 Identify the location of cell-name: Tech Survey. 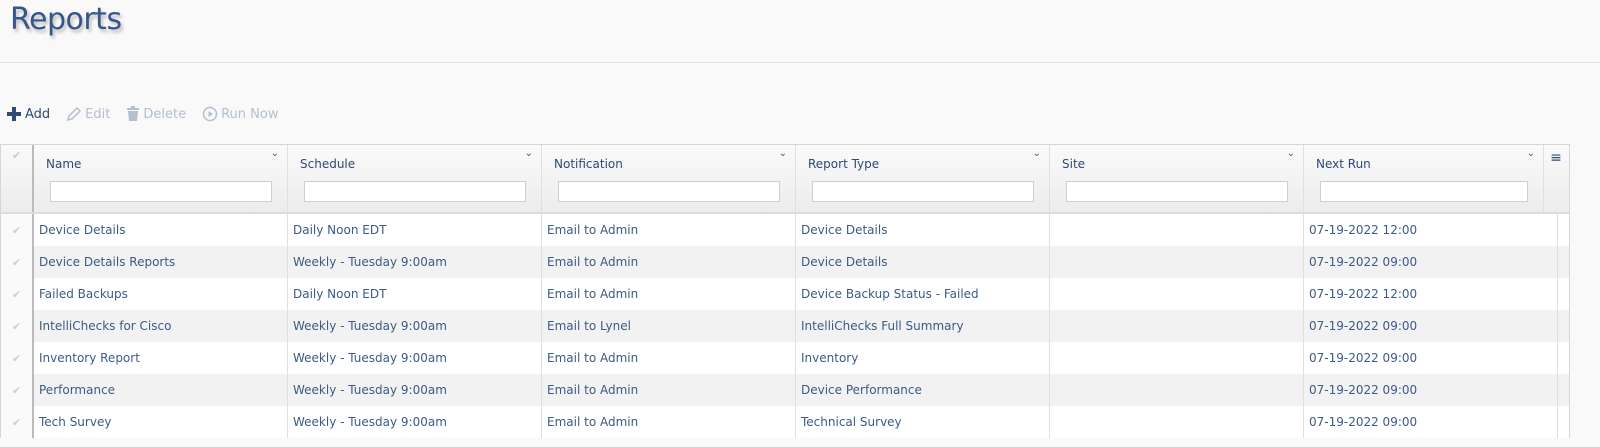
(161, 422).